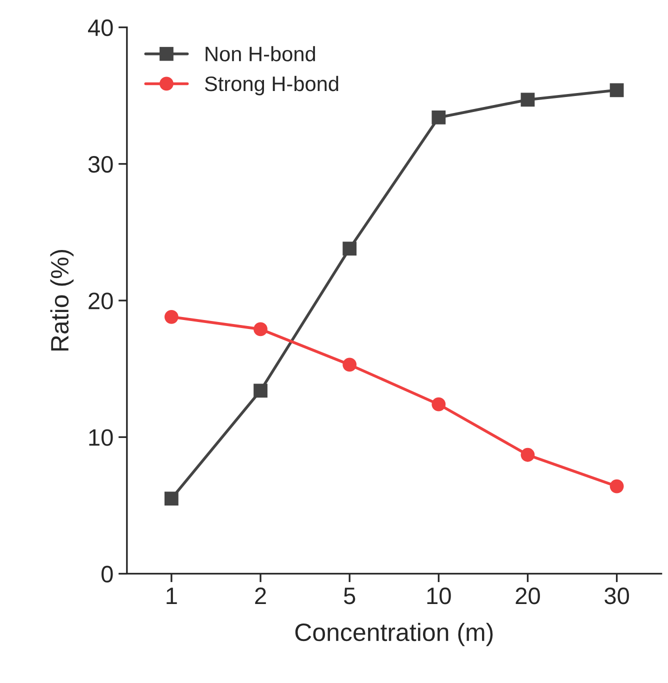 This screenshot has height=683, width=668. Describe the element at coordinates (100, 164) in the screenshot. I see `y-tick-label: 30` at that location.